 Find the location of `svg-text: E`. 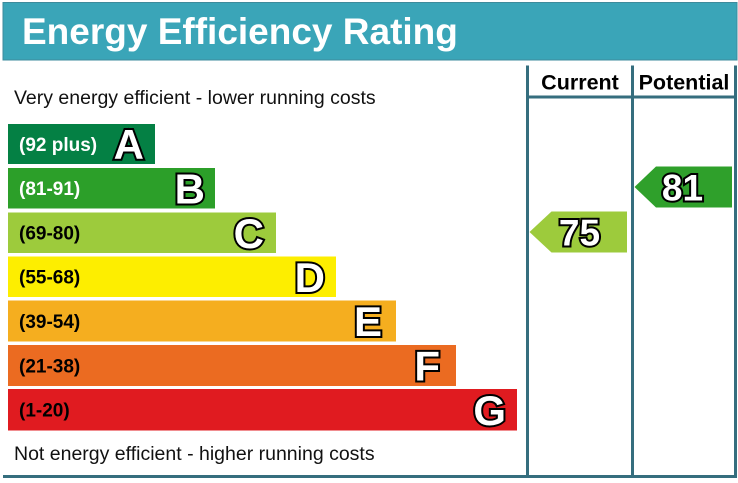

svg-text: E is located at coordinates (368, 321).